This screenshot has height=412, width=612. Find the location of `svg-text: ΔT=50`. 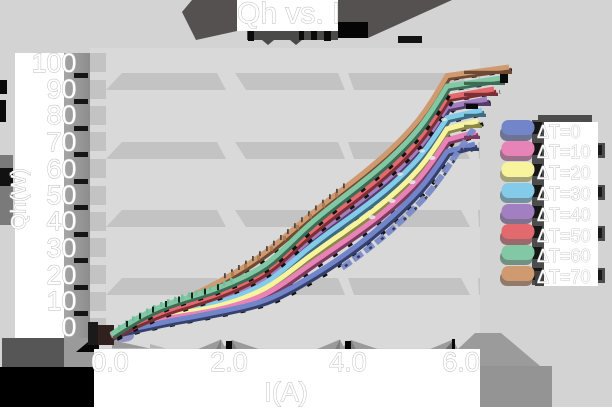

svg-text: ΔT=50 is located at coordinates (564, 236).